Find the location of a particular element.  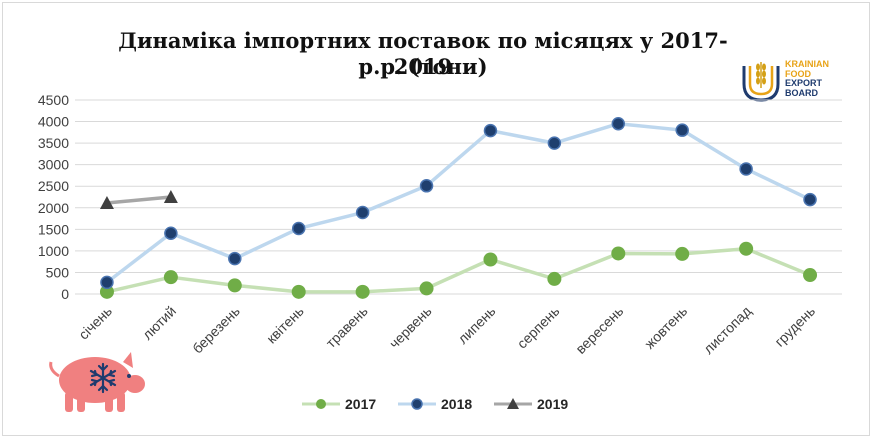

y-tick-label: 1000 is located at coordinates (53, 251).